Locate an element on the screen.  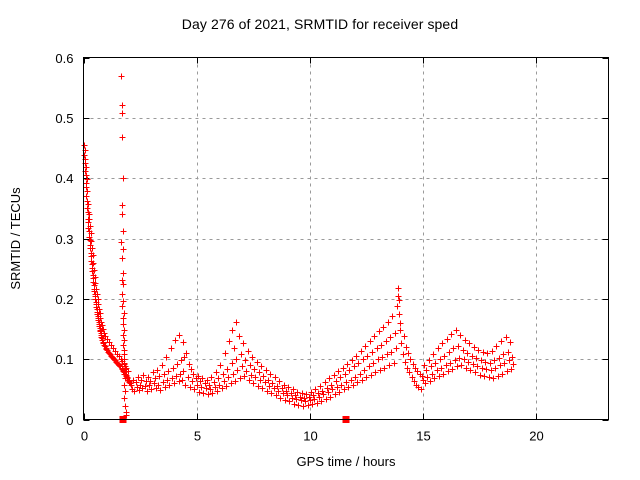
y-tick-label: 0.6 is located at coordinates (64, 58).